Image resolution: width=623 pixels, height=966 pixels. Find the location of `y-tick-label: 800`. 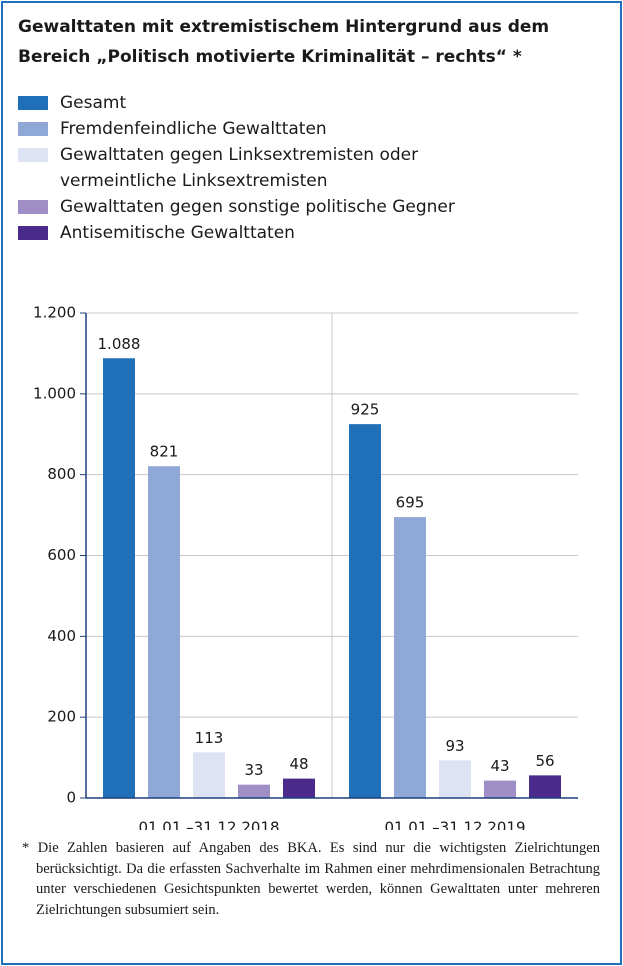

y-tick-label: 800 is located at coordinates (61, 474).